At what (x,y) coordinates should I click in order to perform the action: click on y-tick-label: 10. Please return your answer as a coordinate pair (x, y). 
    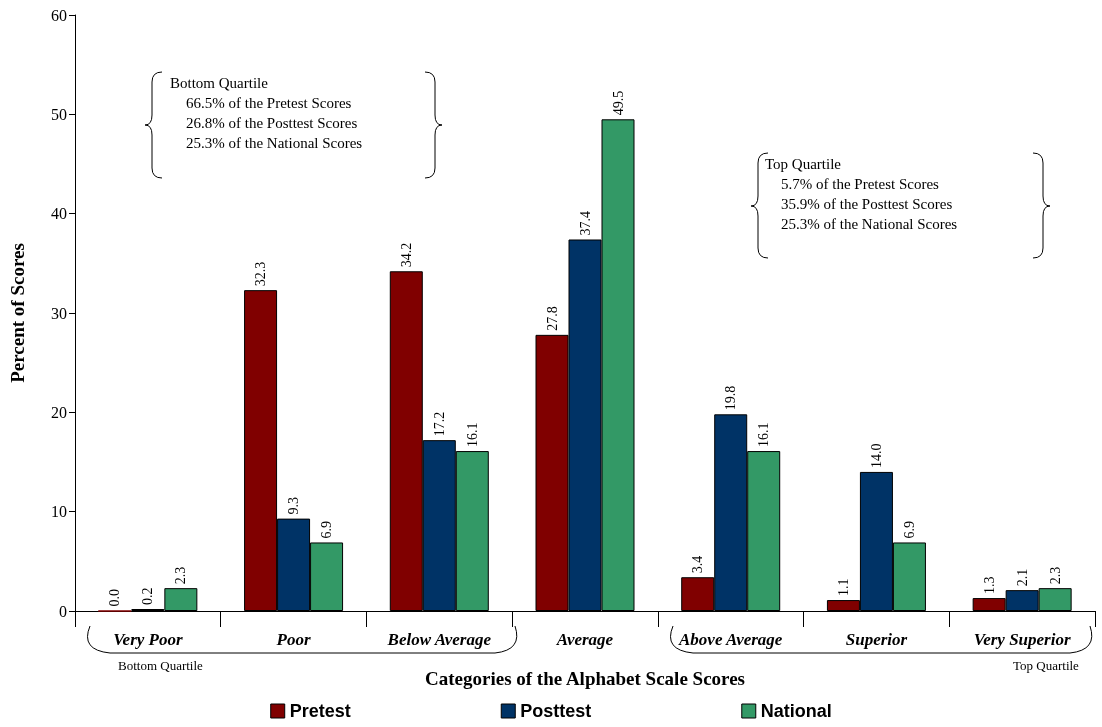
    Looking at the image, I should click on (59, 512).